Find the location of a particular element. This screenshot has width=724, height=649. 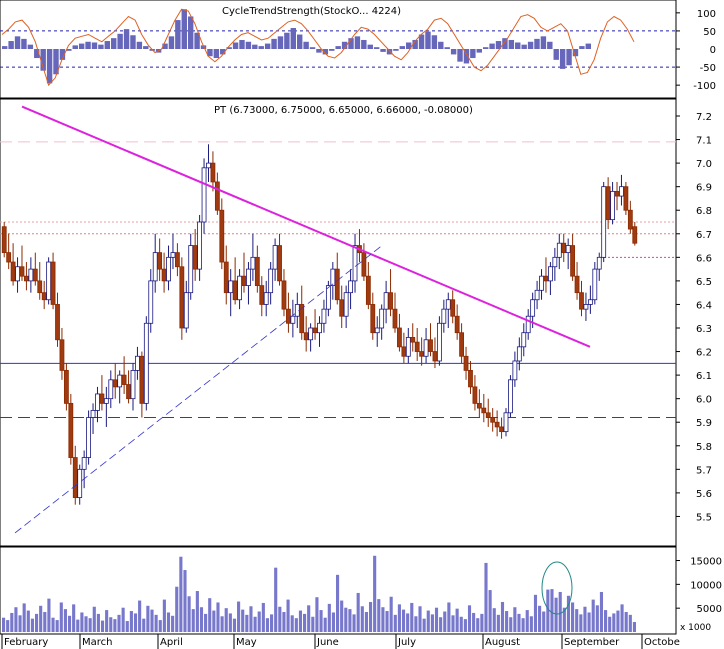

price-tick-label: 6.7 is located at coordinates (704, 235).